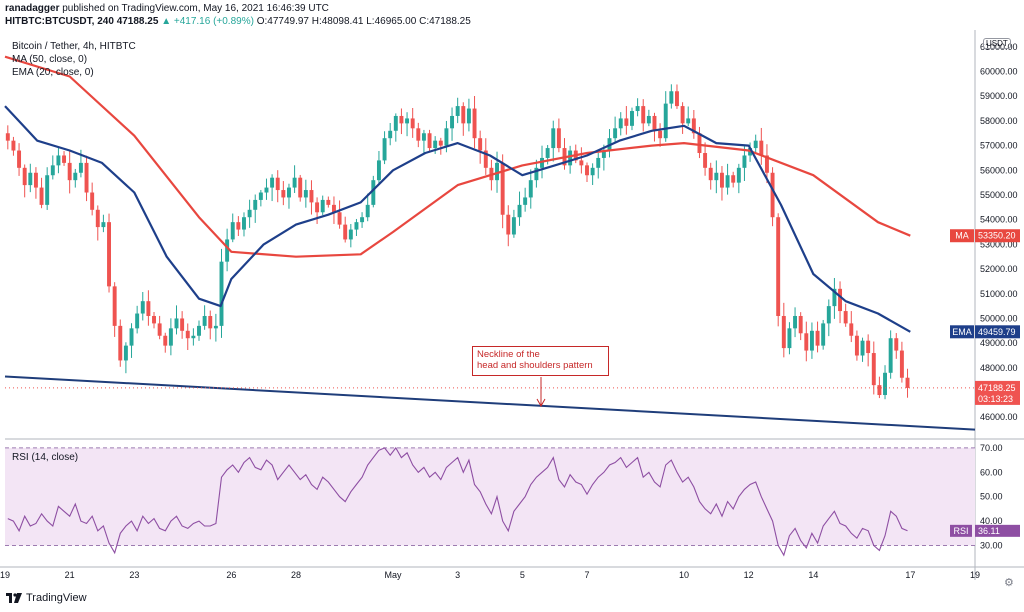 The image size is (1024, 612). I want to click on gear-icon: ⚙, so click(1009, 583).